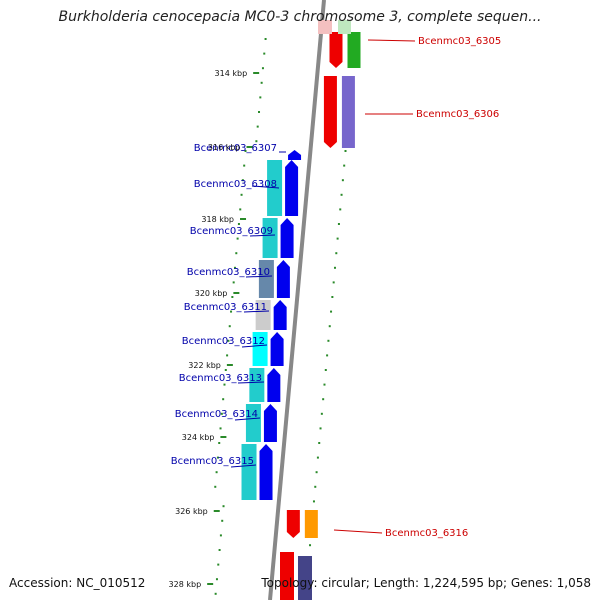 This screenshot has height=600, width=600. Describe the element at coordinates (297, 300) in the screenshot. I see `sequence-backbone` at that location.